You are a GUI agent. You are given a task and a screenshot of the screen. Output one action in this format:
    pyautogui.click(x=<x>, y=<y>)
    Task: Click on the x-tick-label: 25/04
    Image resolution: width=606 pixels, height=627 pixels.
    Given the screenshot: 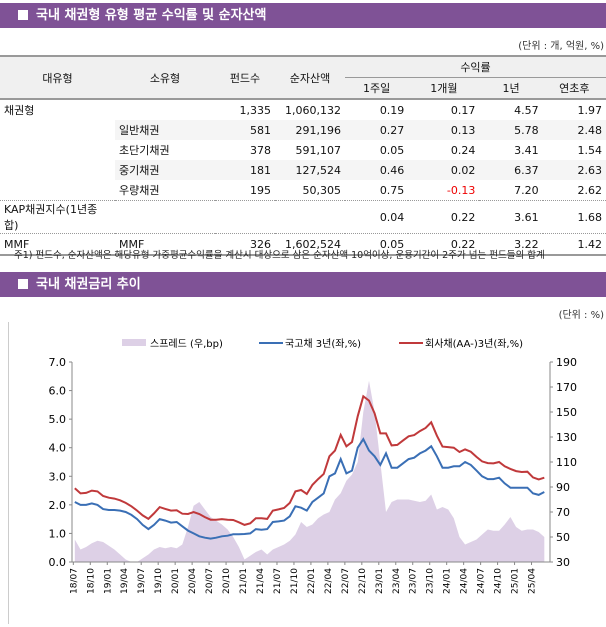 What is the action you would take?
    pyautogui.click(x=533, y=581)
    